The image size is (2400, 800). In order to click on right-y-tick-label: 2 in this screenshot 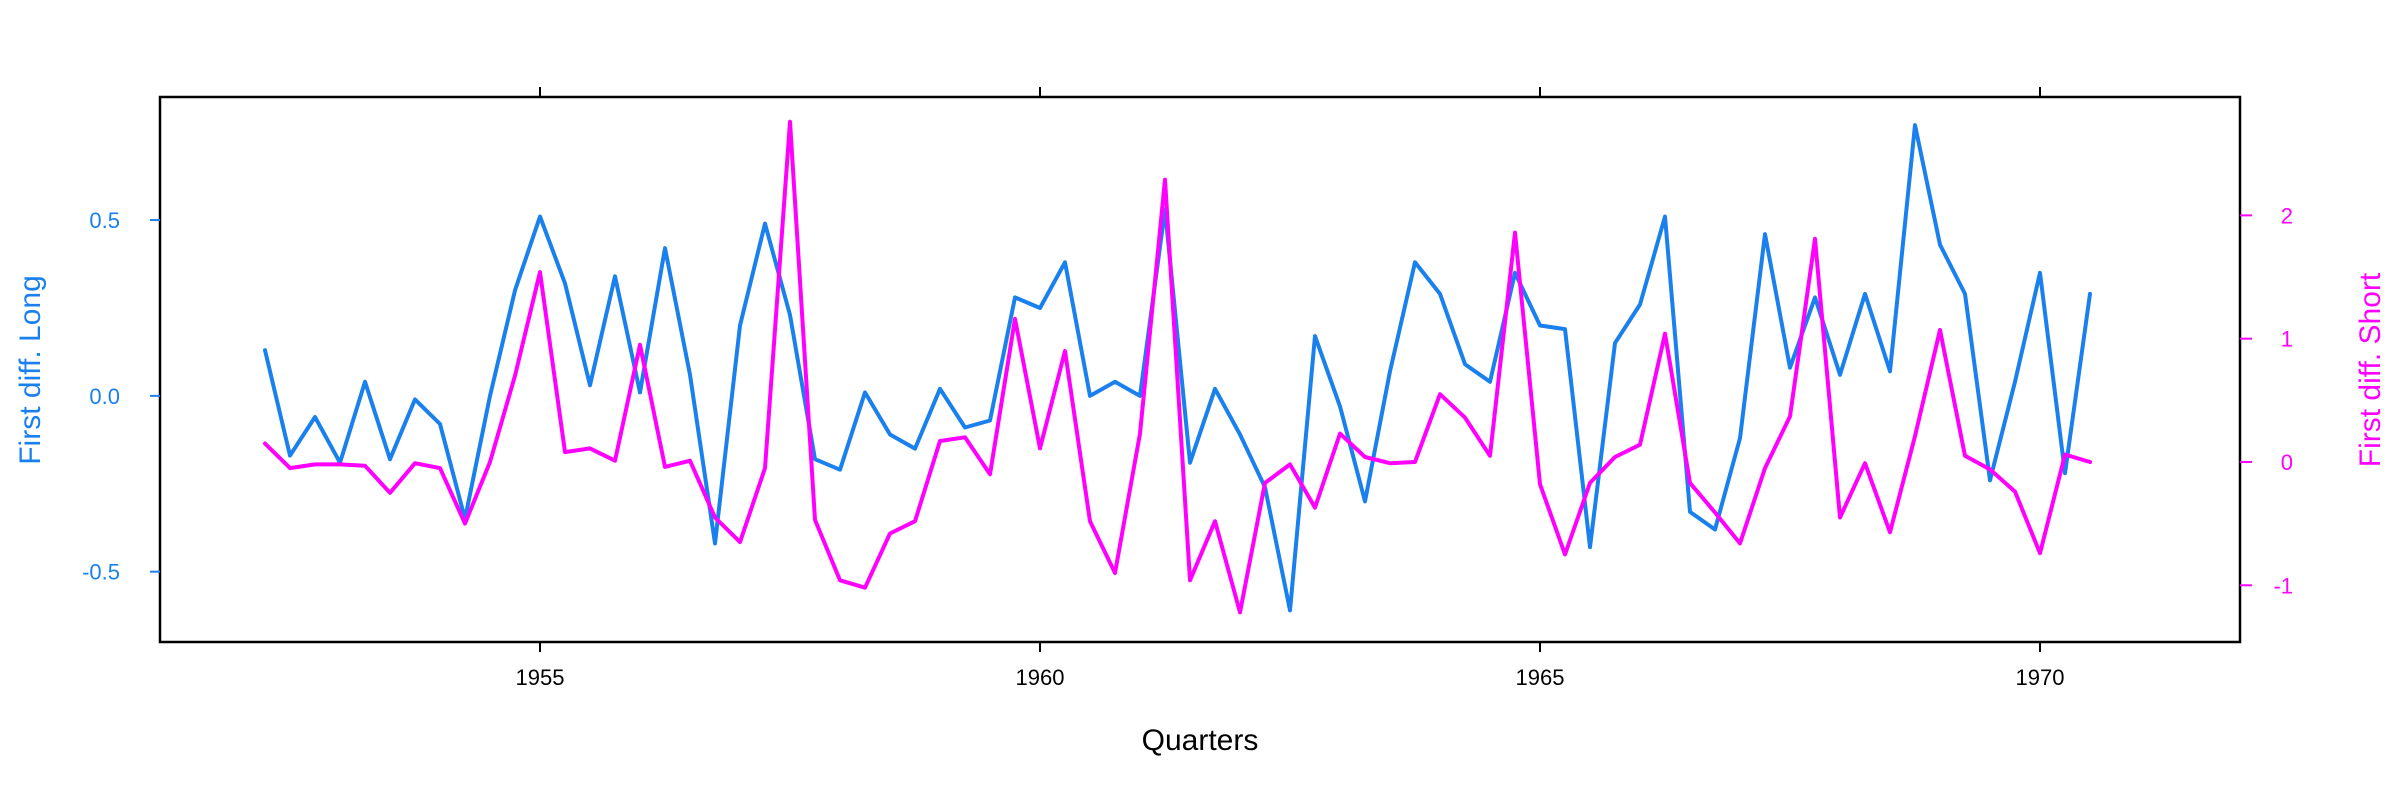, I will do `click(2287, 215)`.